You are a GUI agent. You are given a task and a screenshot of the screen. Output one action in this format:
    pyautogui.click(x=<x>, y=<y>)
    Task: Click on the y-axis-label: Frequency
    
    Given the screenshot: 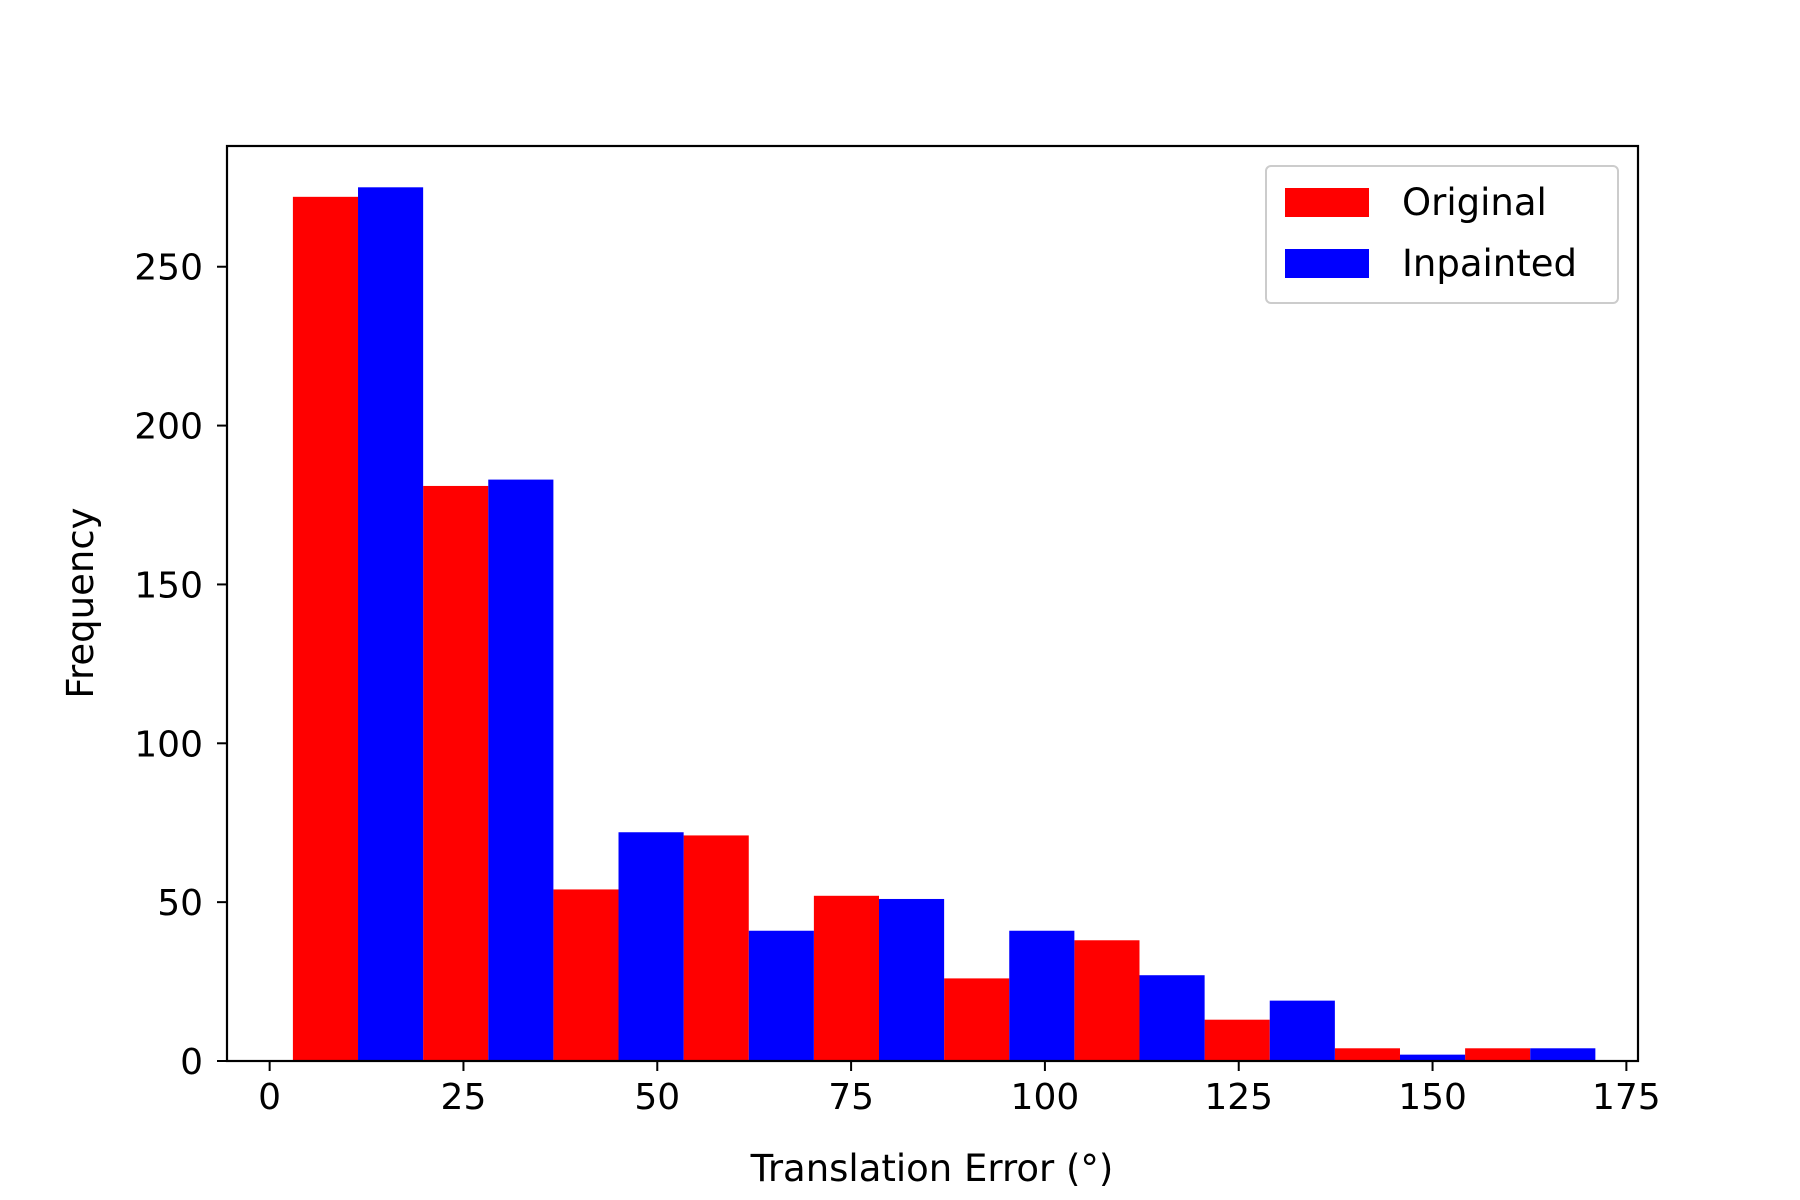 What is the action you would take?
    pyautogui.click(x=80, y=602)
    